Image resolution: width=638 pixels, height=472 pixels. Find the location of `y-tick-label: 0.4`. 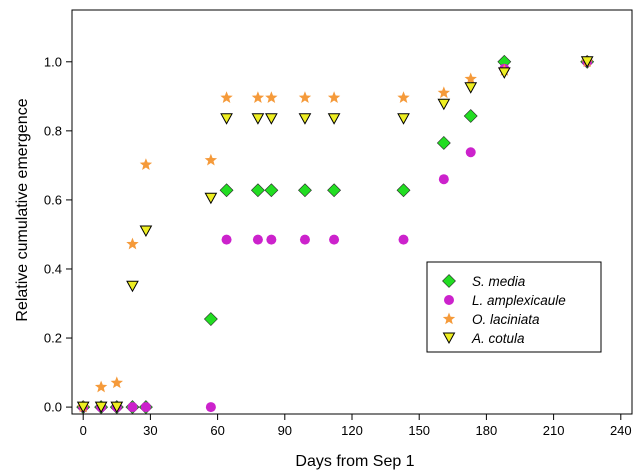

y-tick-label: 0.4 is located at coordinates (53, 268).